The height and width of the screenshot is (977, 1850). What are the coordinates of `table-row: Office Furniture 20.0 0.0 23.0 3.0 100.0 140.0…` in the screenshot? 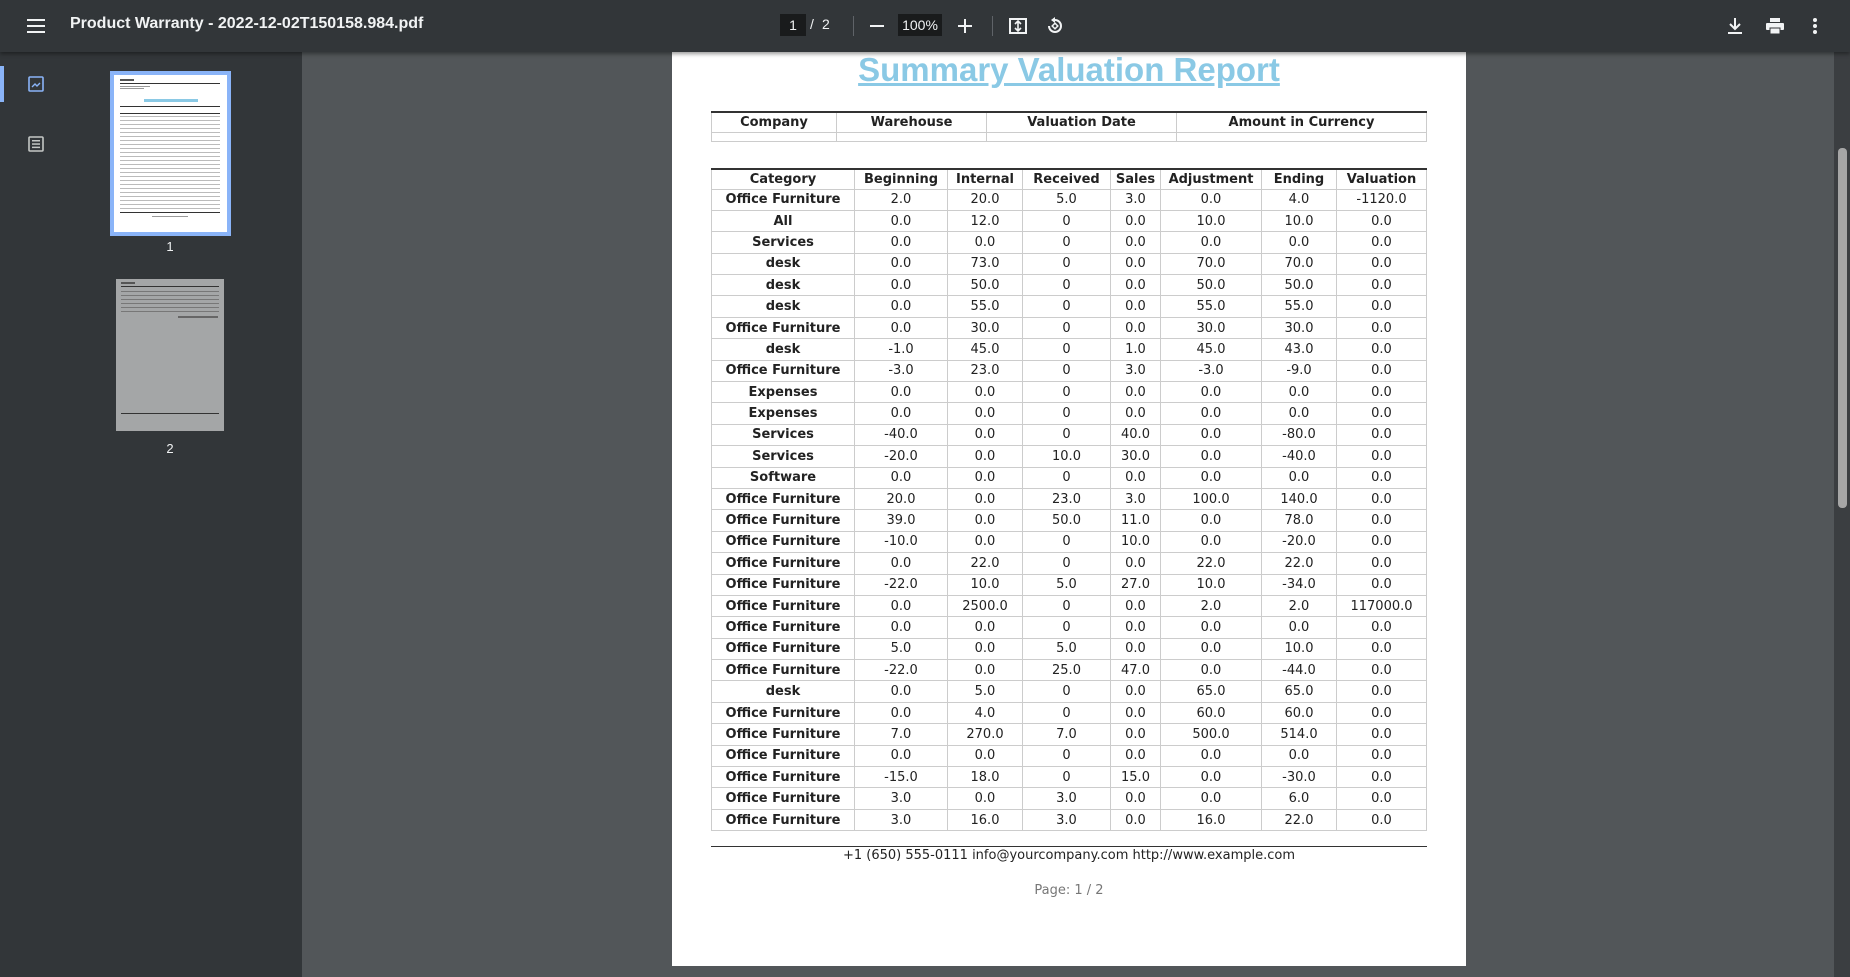 It's located at (1069, 499).